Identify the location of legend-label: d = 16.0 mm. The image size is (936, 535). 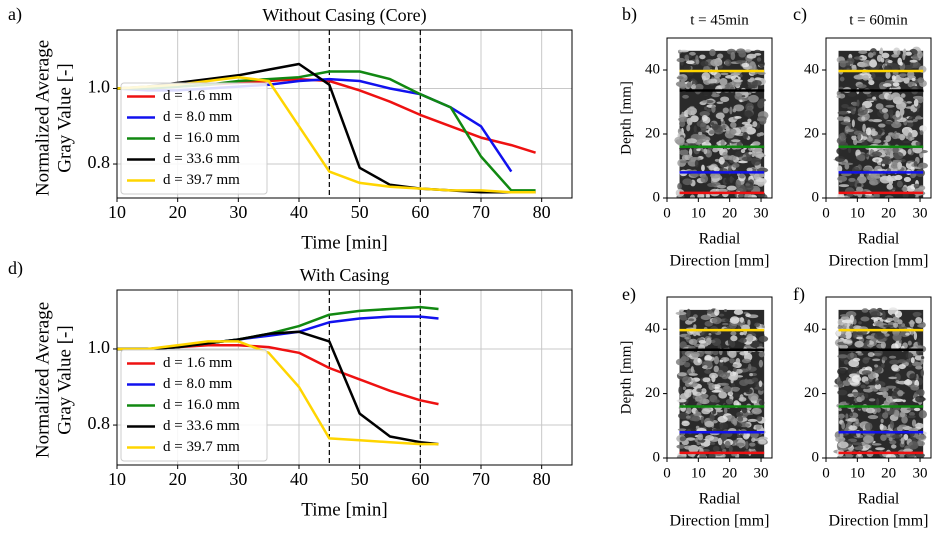
(201, 405).